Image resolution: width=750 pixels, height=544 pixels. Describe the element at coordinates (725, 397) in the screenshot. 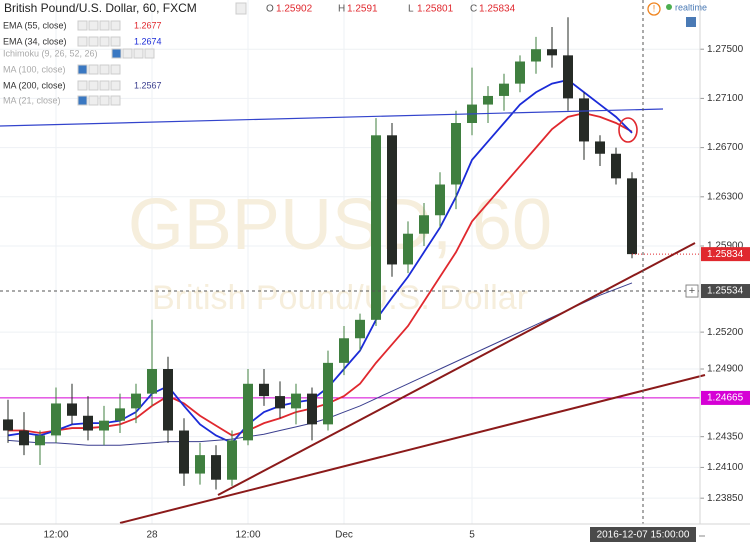

I see `horizontal-line-label-box` at that location.